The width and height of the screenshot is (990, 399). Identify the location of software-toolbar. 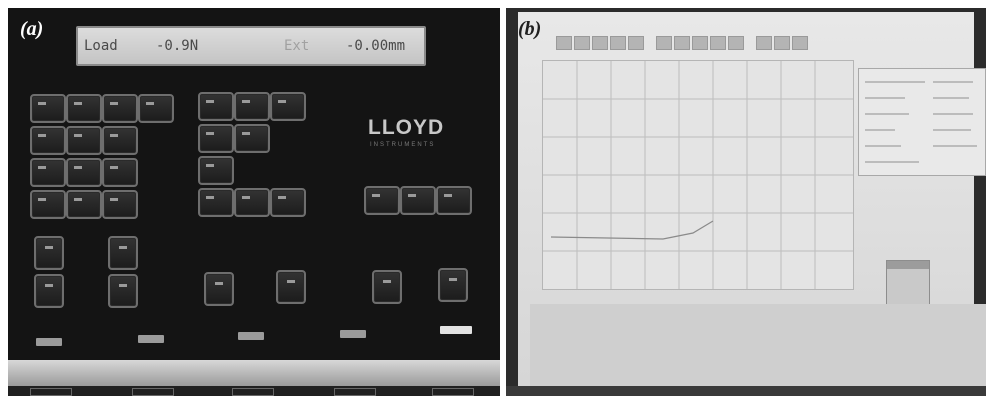
(691, 43).